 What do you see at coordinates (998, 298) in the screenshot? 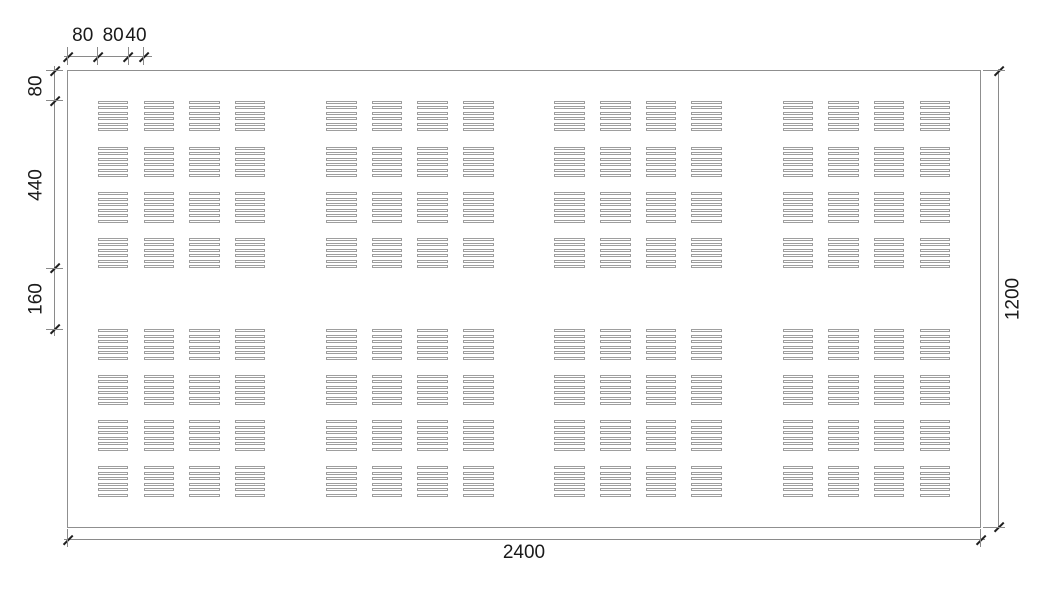
I see `dimension-line` at bounding box center [998, 298].